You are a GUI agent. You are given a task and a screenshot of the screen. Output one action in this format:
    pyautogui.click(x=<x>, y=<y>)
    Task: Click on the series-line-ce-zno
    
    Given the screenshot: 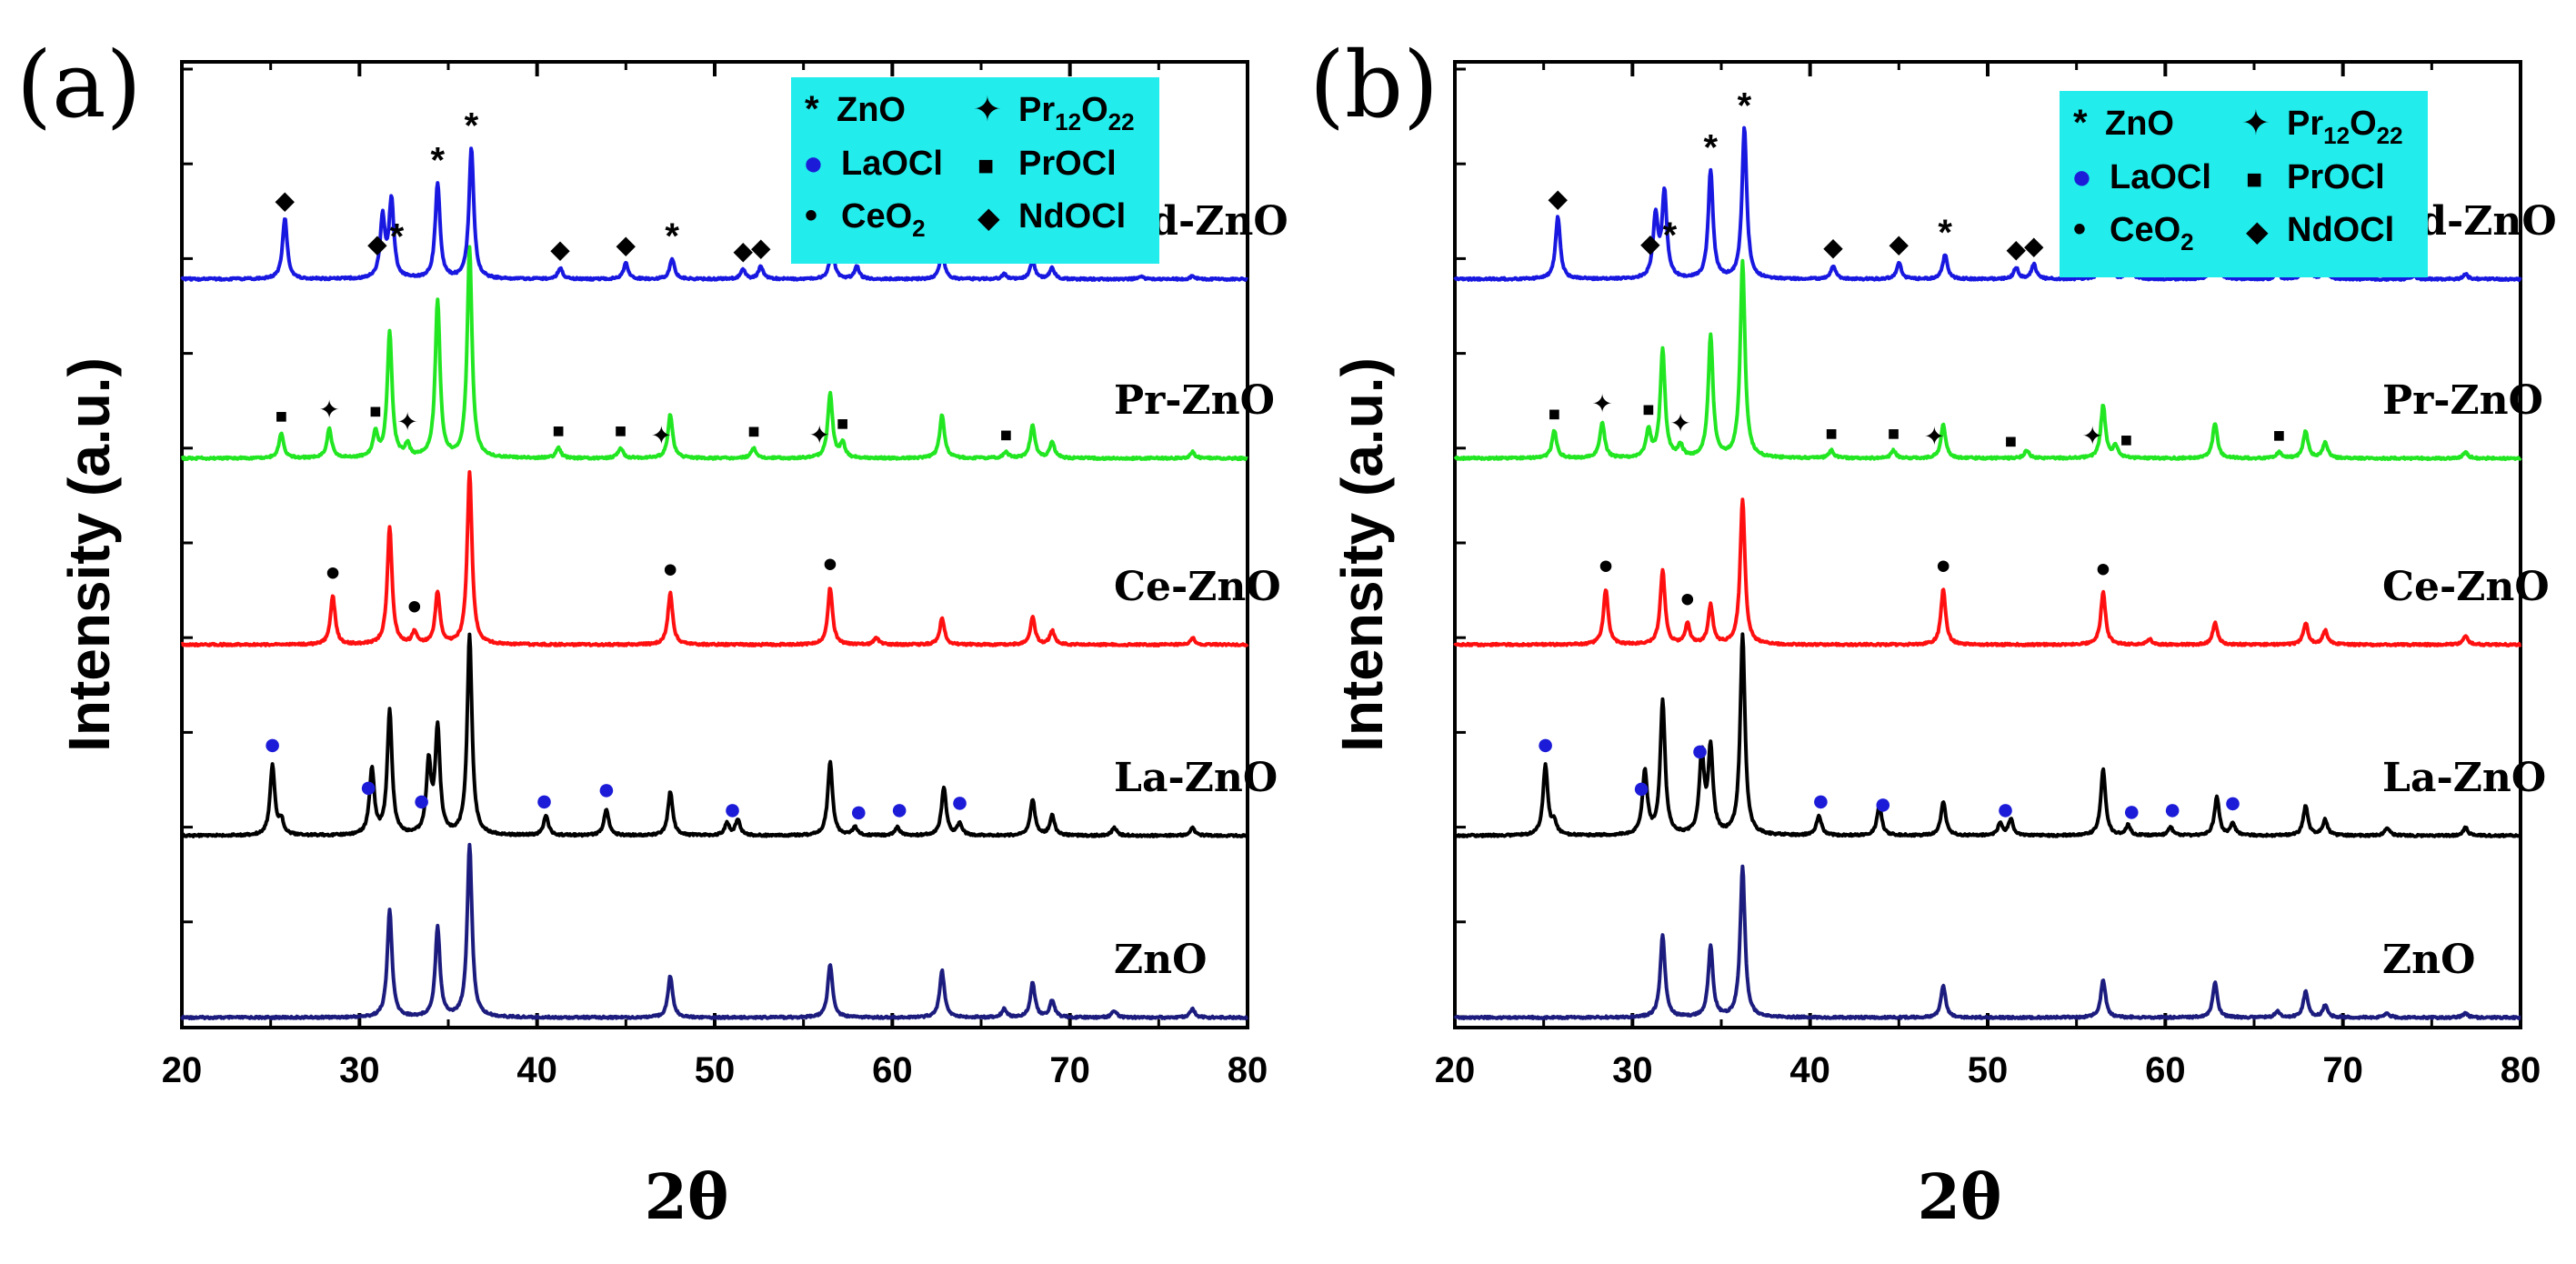 What is the action you would take?
    pyautogui.click(x=714, y=558)
    